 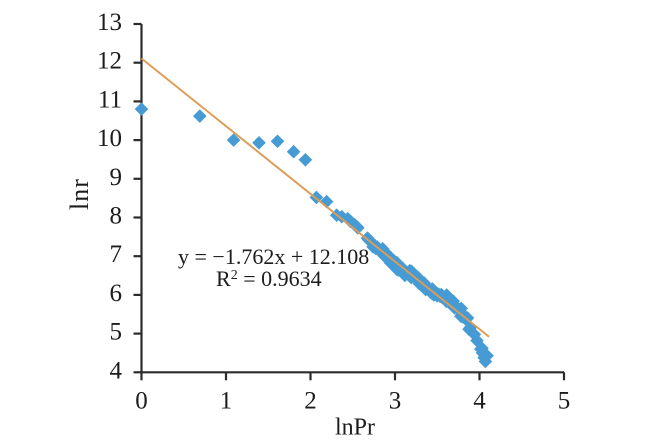 What do you see at coordinates (116, 254) in the screenshot?
I see `svg-text: 7` at bounding box center [116, 254].